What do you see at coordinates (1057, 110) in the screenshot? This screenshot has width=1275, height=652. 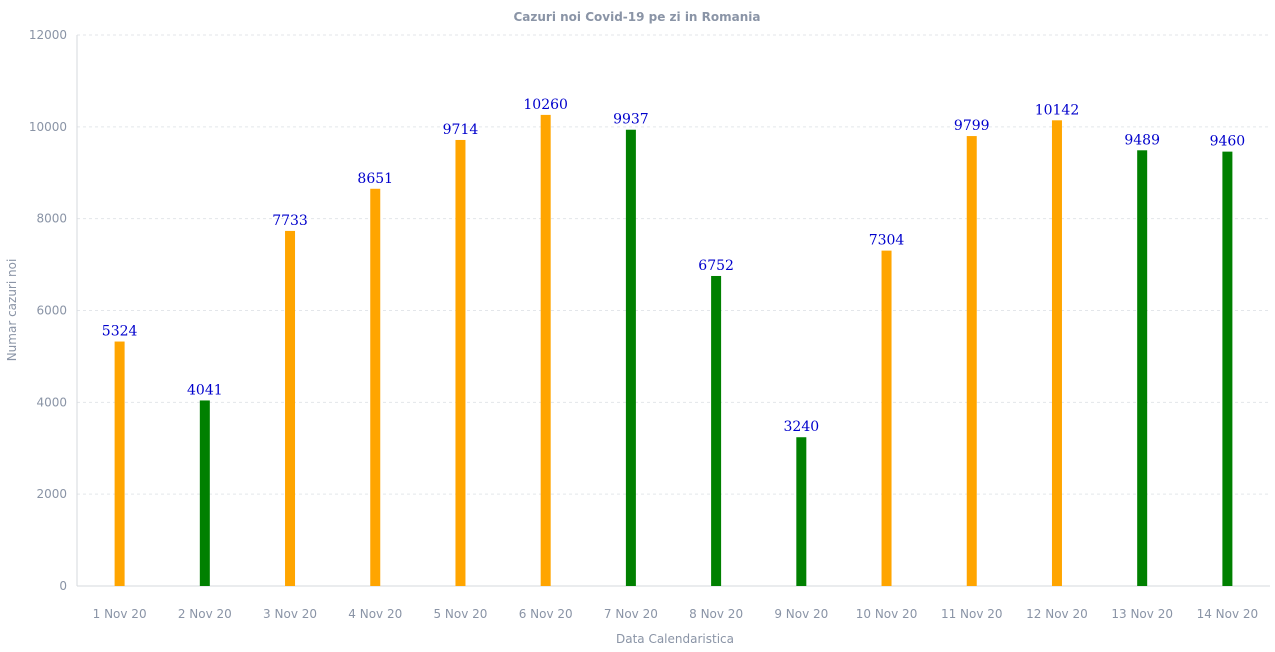 I see `data-label: 10142` at bounding box center [1057, 110].